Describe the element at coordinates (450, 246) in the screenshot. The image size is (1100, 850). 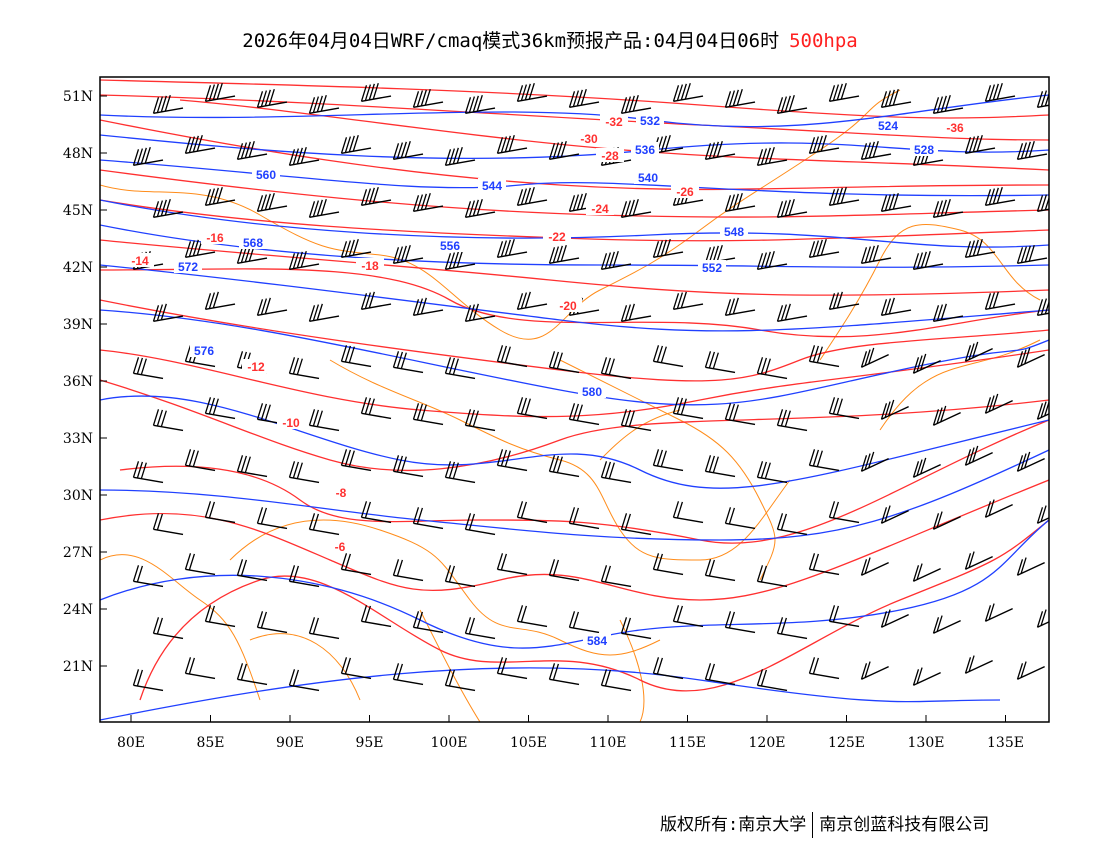
I see `height-label: 556` at that location.